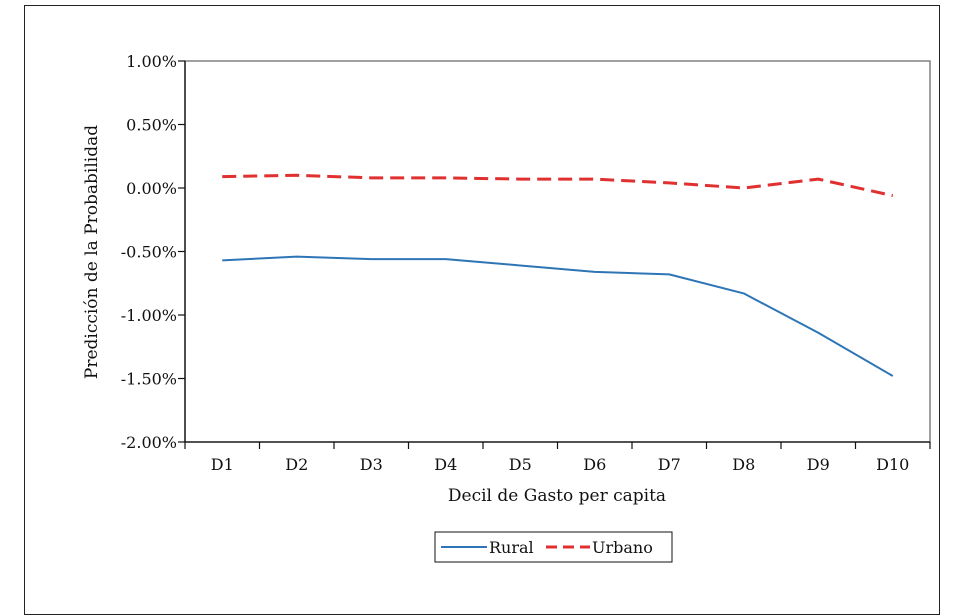 The image size is (956, 615). I want to click on y-axis-label: Predicción de la Probabilidad, so click(92, 252).